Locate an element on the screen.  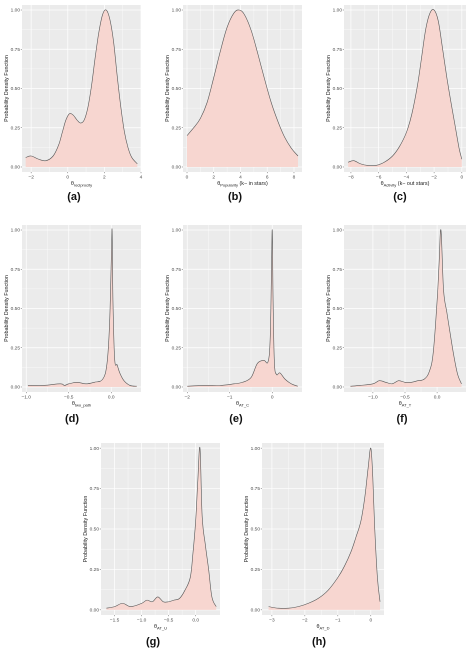
panel-label: (e) is located at coordinates (236, 419).